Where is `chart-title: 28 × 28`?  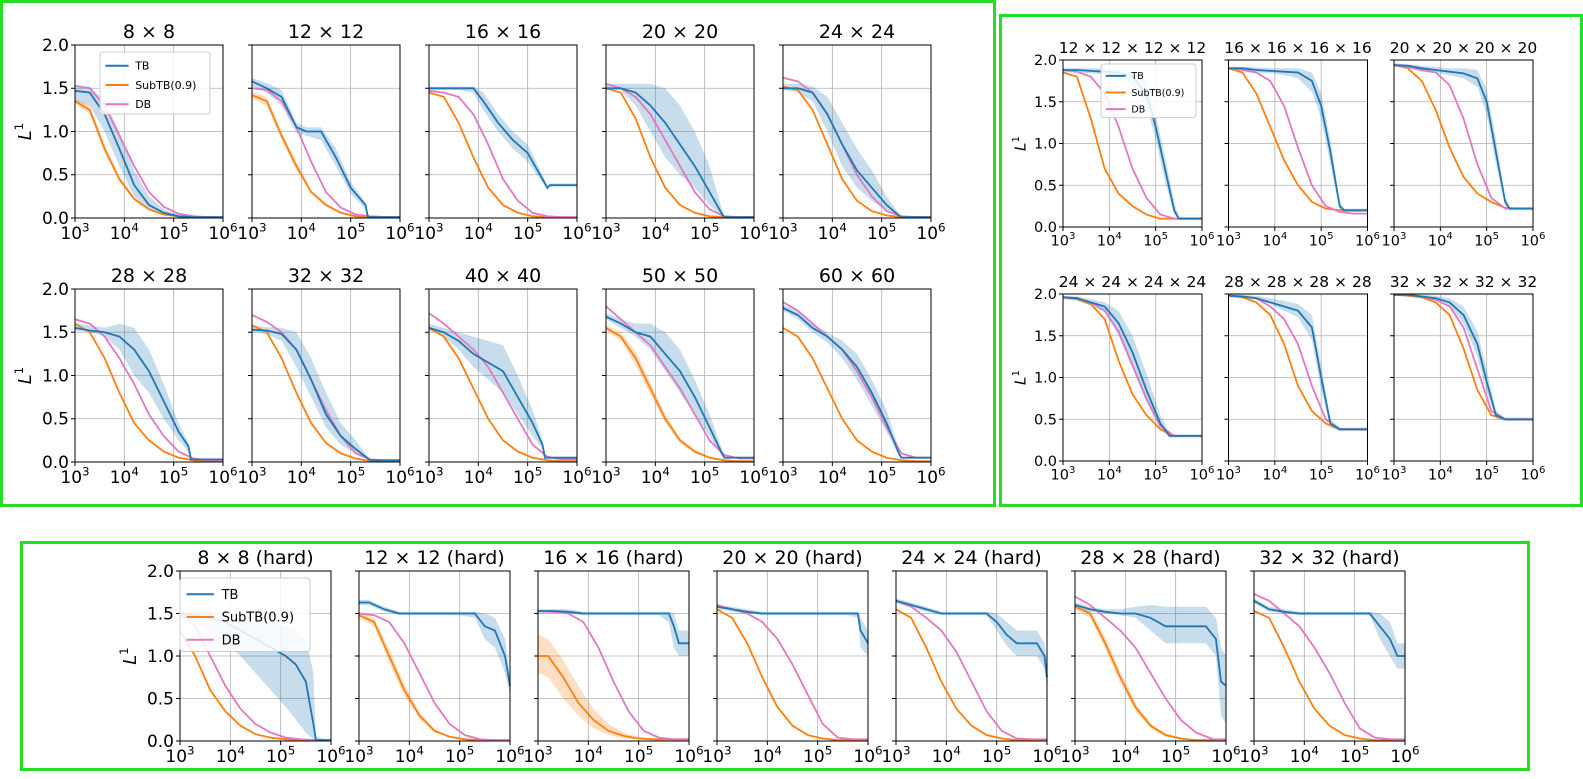 chart-title: 28 × 28 is located at coordinates (149, 276).